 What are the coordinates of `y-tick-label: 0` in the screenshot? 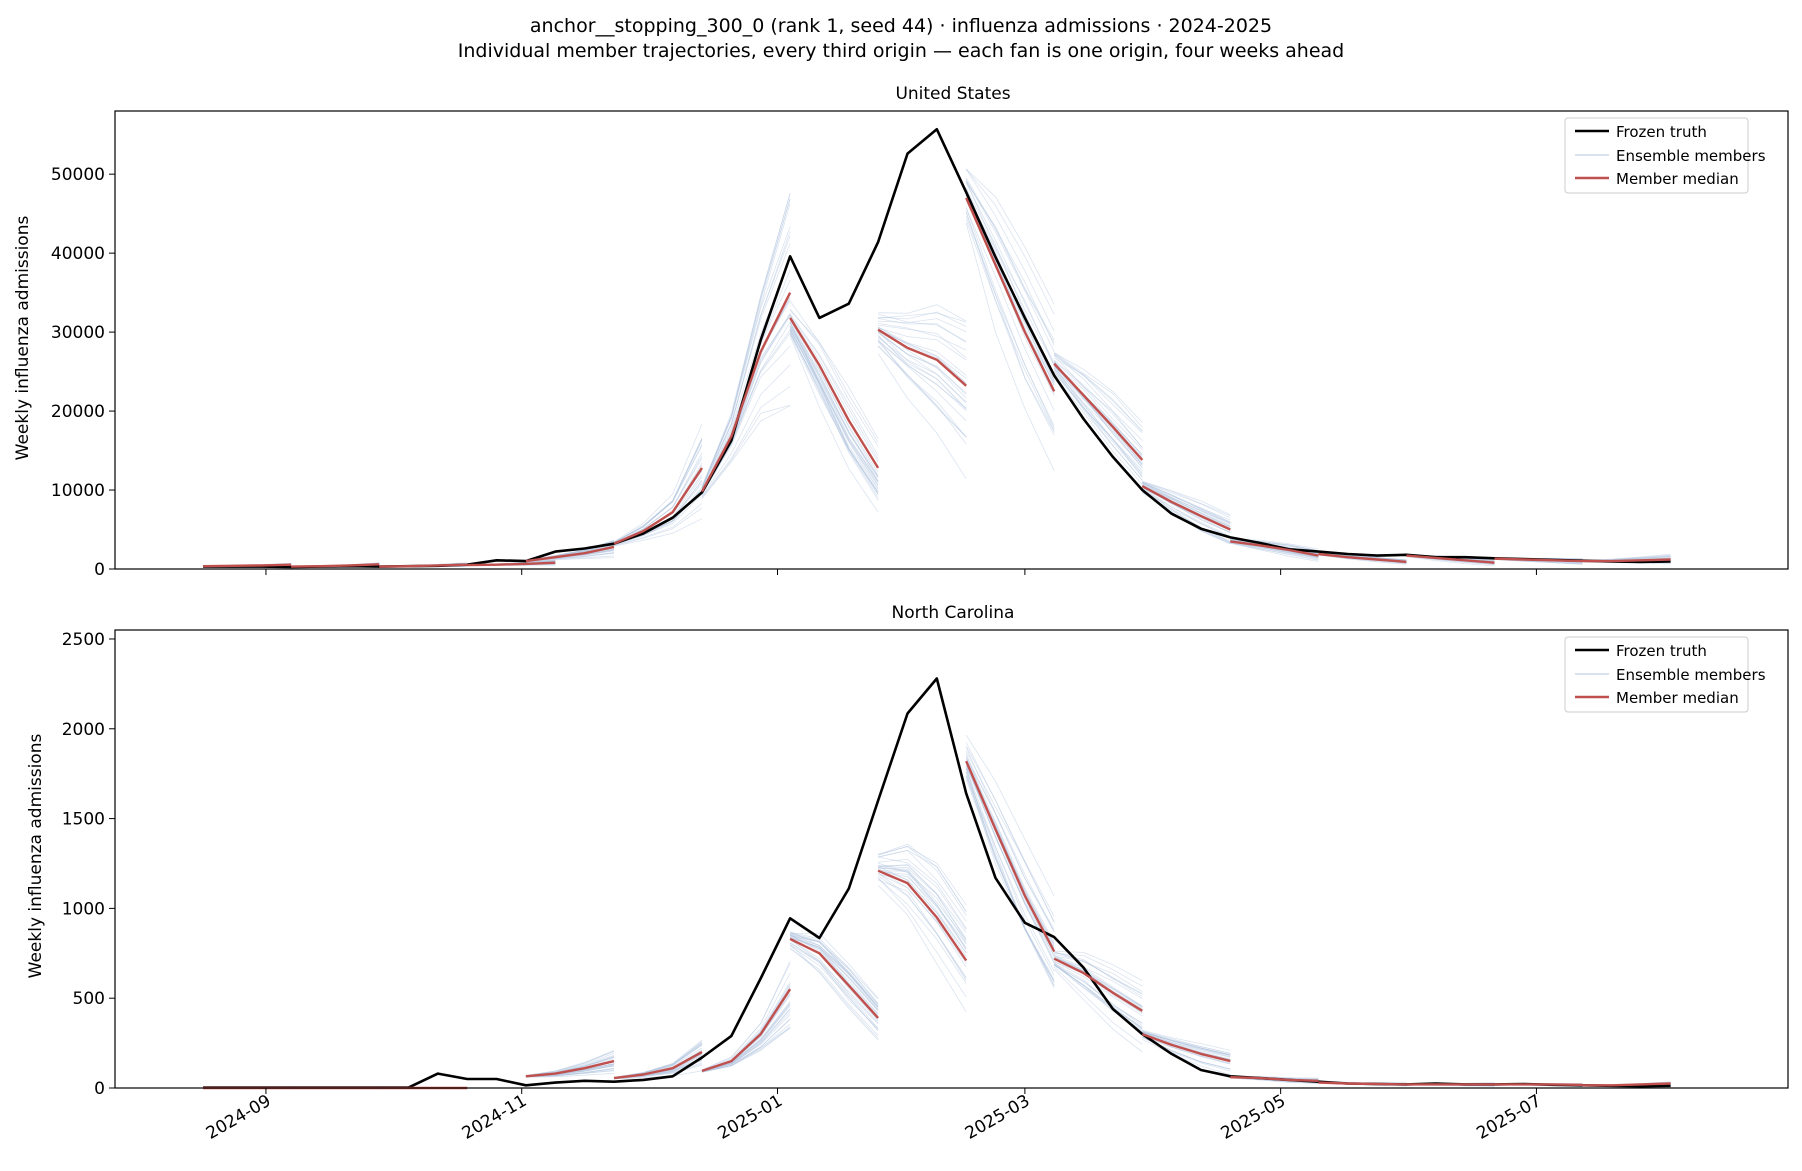 It's located at (99, 1089).